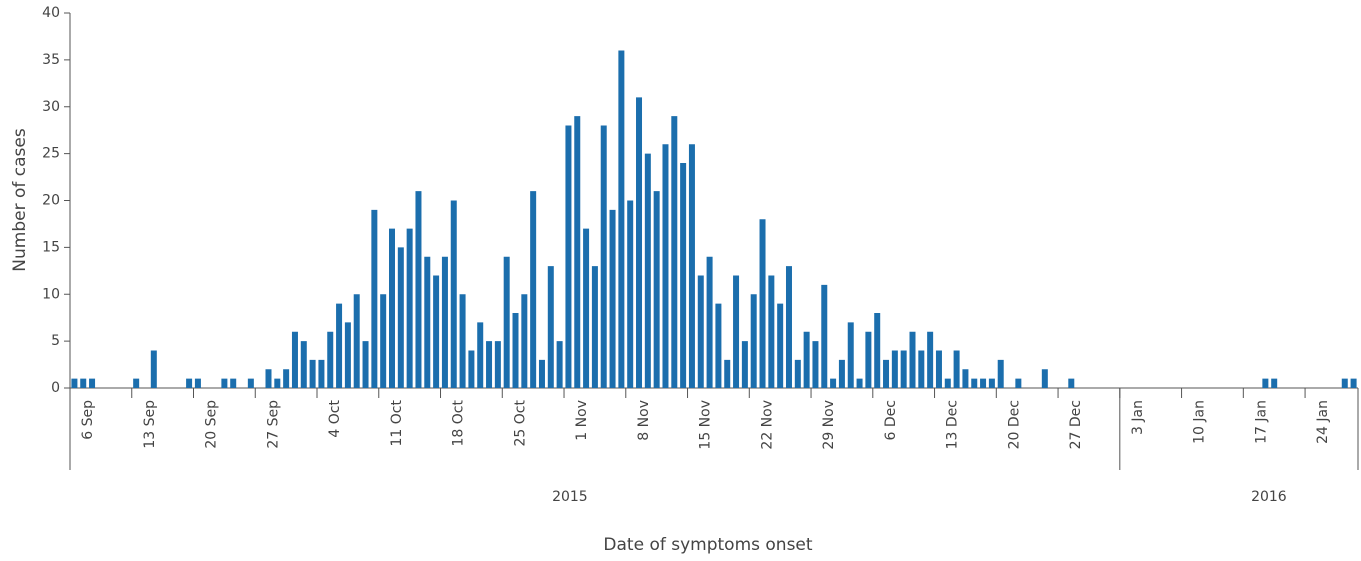  What do you see at coordinates (55, 388) in the screenshot?
I see `y-tick-label: 0` at bounding box center [55, 388].